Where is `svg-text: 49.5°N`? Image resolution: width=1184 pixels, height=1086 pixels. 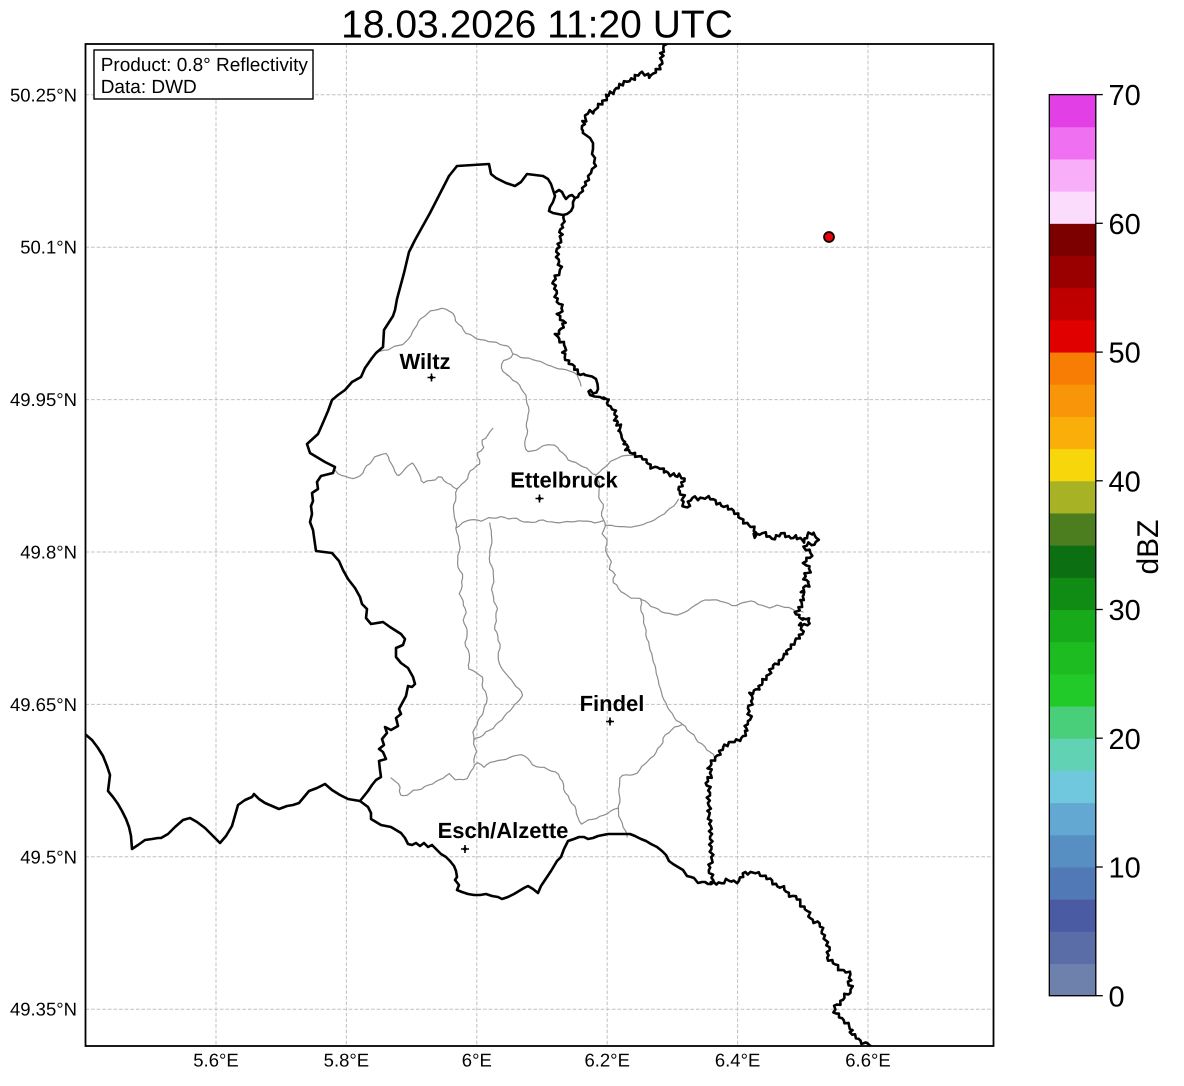 svg-text: 49.5°N is located at coordinates (48, 856).